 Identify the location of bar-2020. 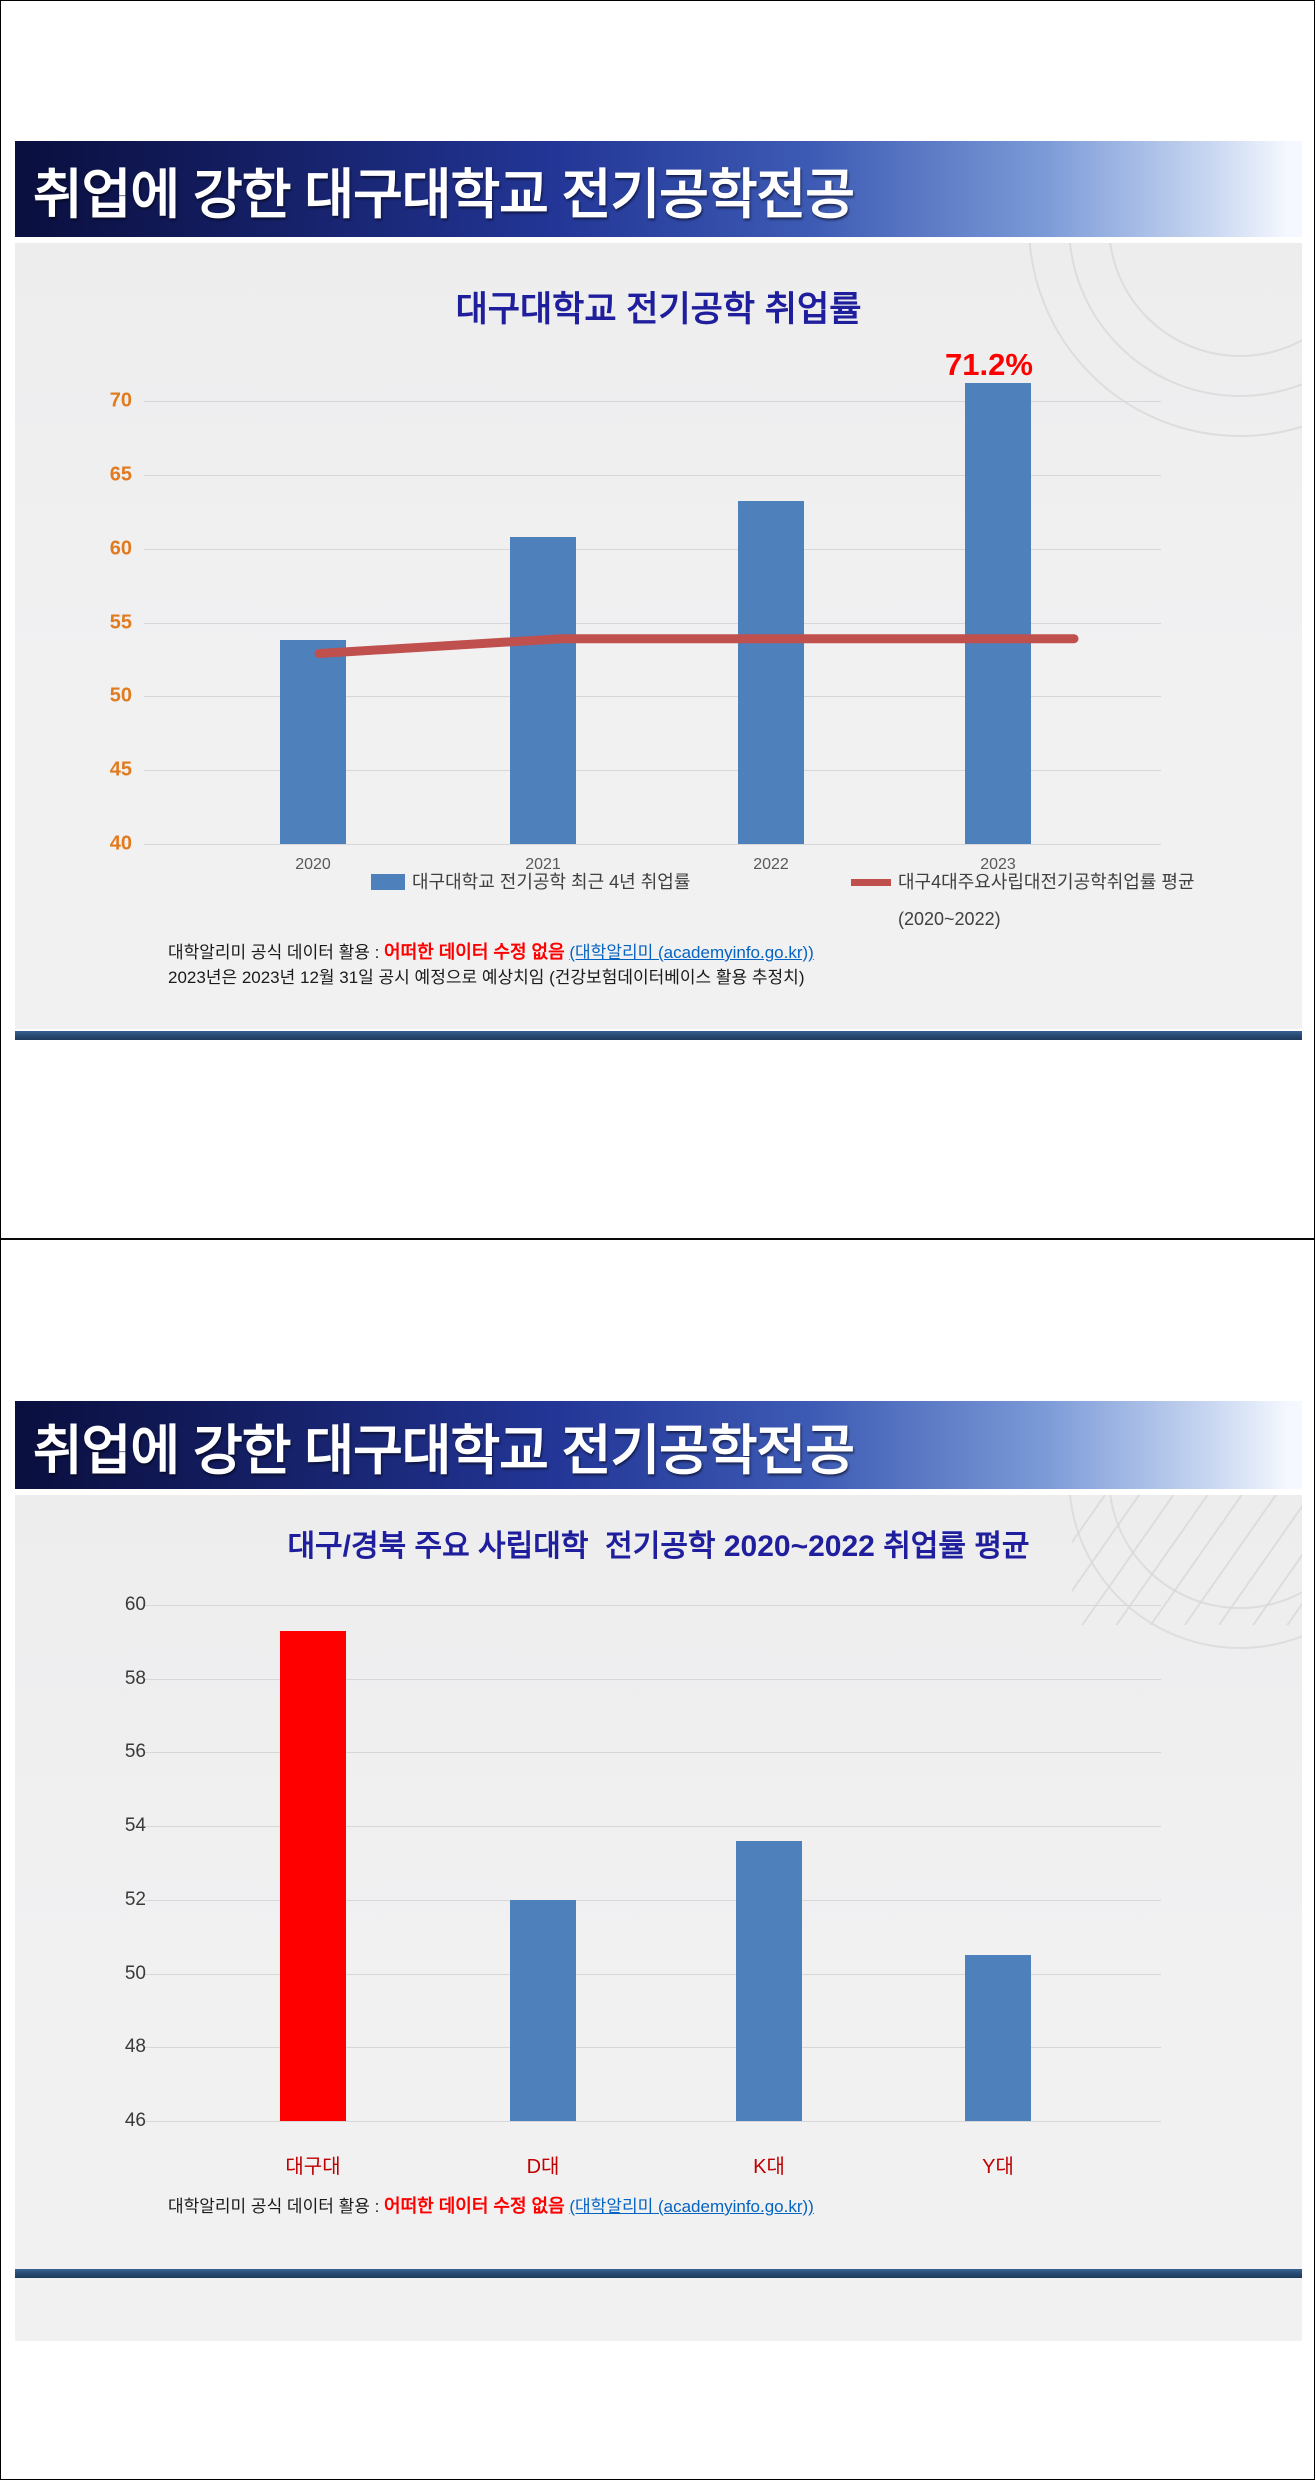
(313, 742).